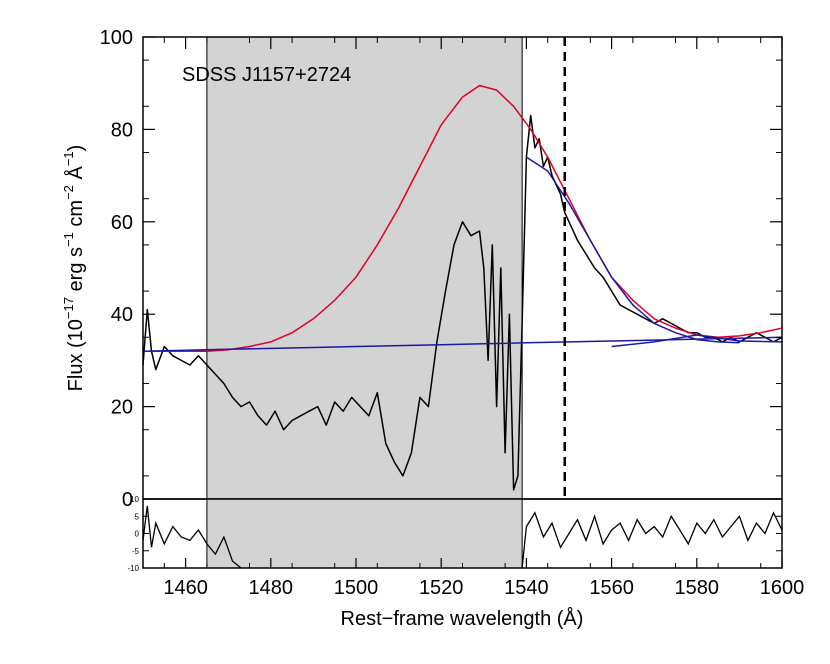  I want to click on y-axis-label-part-4: cm, so click(76, 216).